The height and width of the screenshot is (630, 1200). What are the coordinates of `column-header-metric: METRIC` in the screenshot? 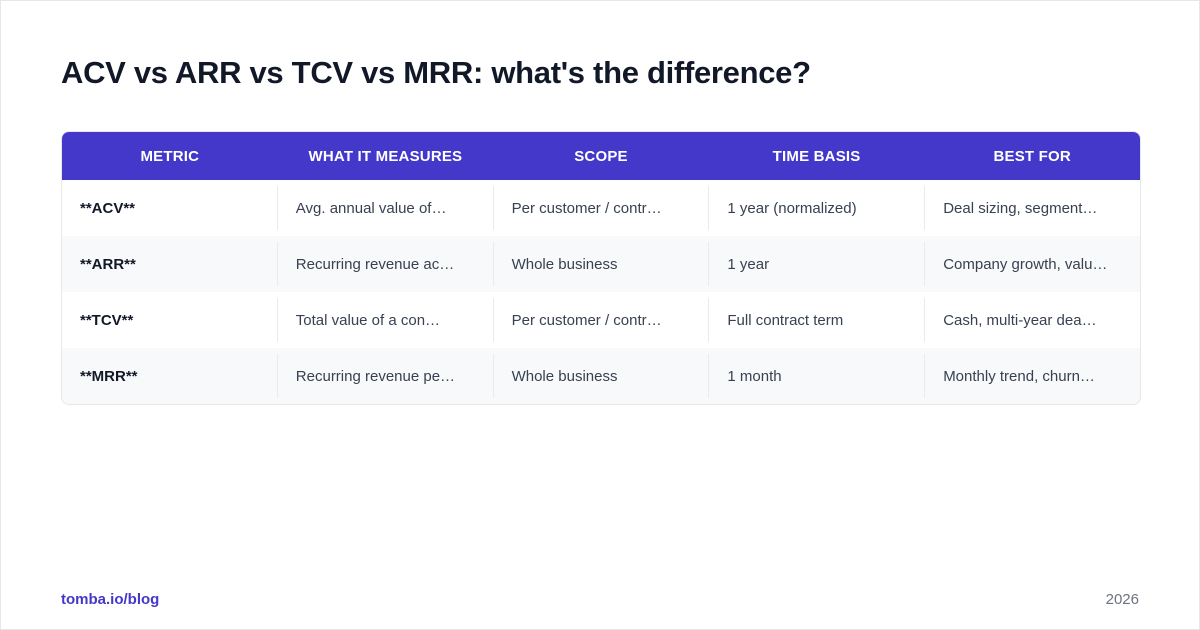 It's located at (170, 156).